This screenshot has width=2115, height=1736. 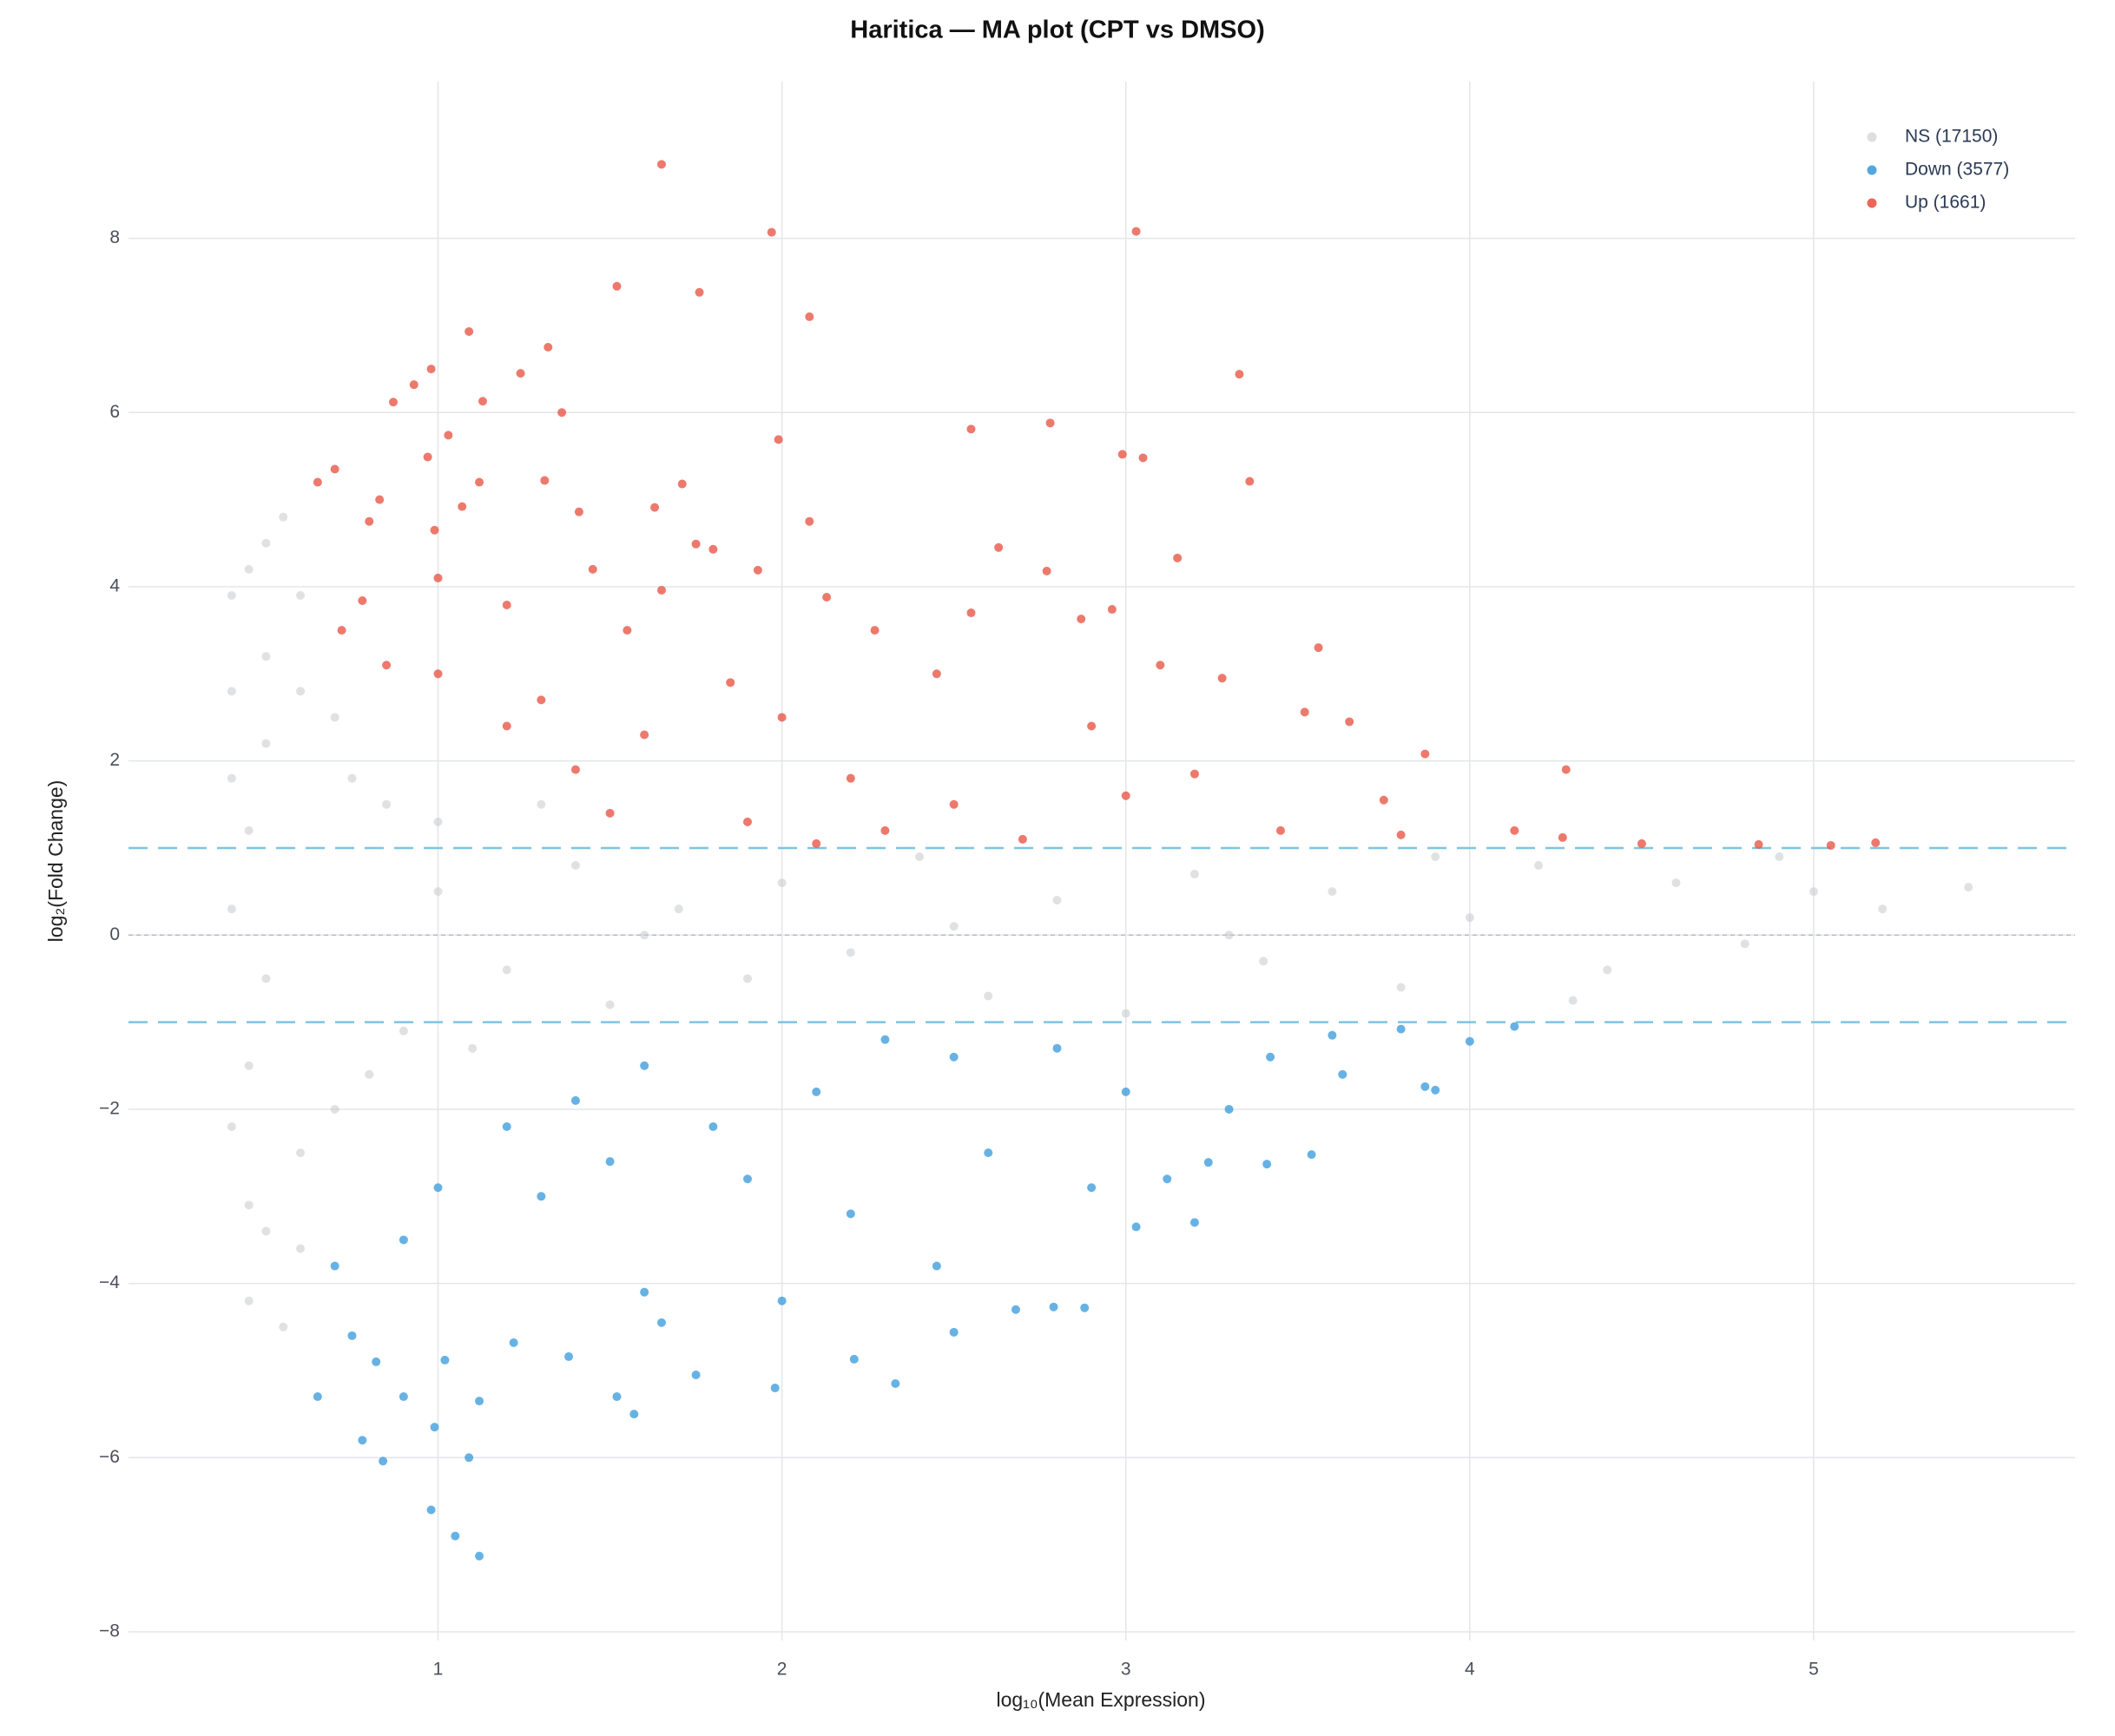 I want to click on x-axis-label: log₁₀(Mean Expression), so click(x=1100, y=1699).